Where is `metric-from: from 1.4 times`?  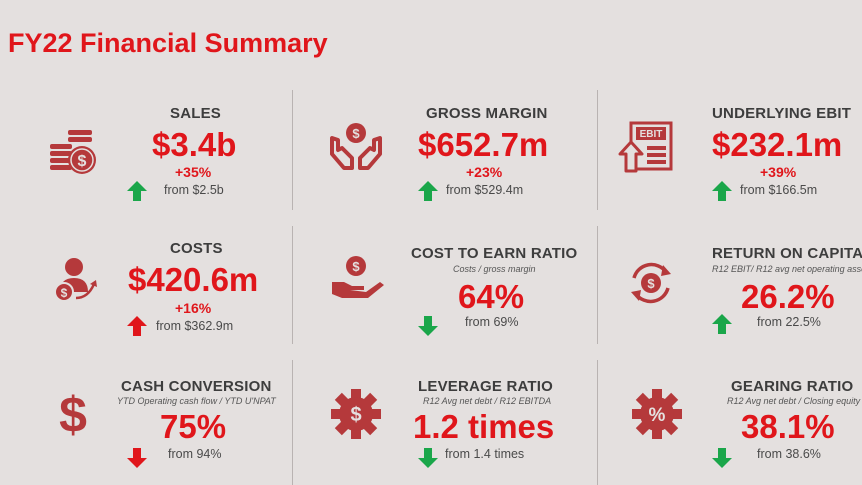 metric-from: from 1.4 times is located at coordinates (485, 454).